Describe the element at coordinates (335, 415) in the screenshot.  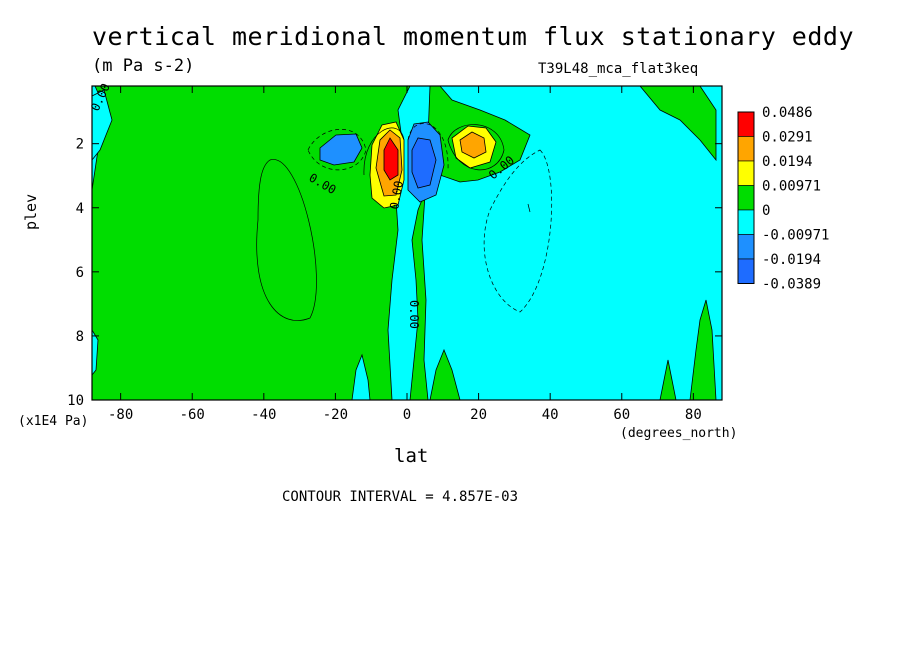
I see `x-tick-label: -20` at that location.